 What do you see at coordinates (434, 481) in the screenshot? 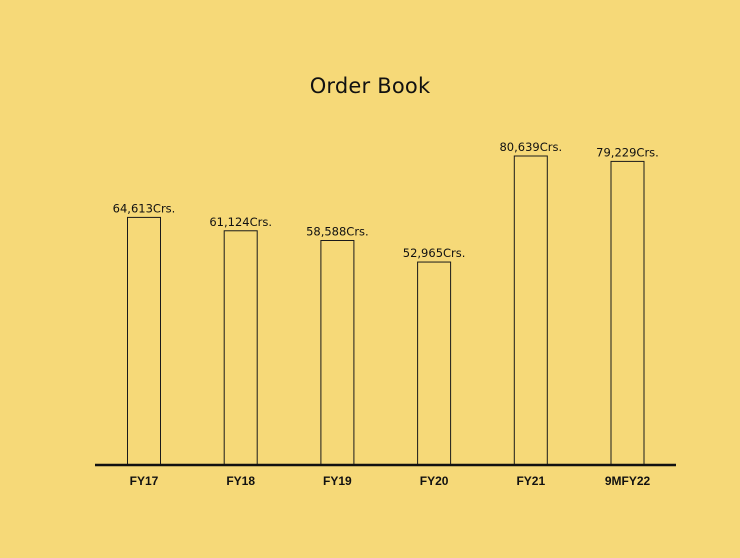
I see `category-label-fy20: FY20` at bounding box center [434, 481].